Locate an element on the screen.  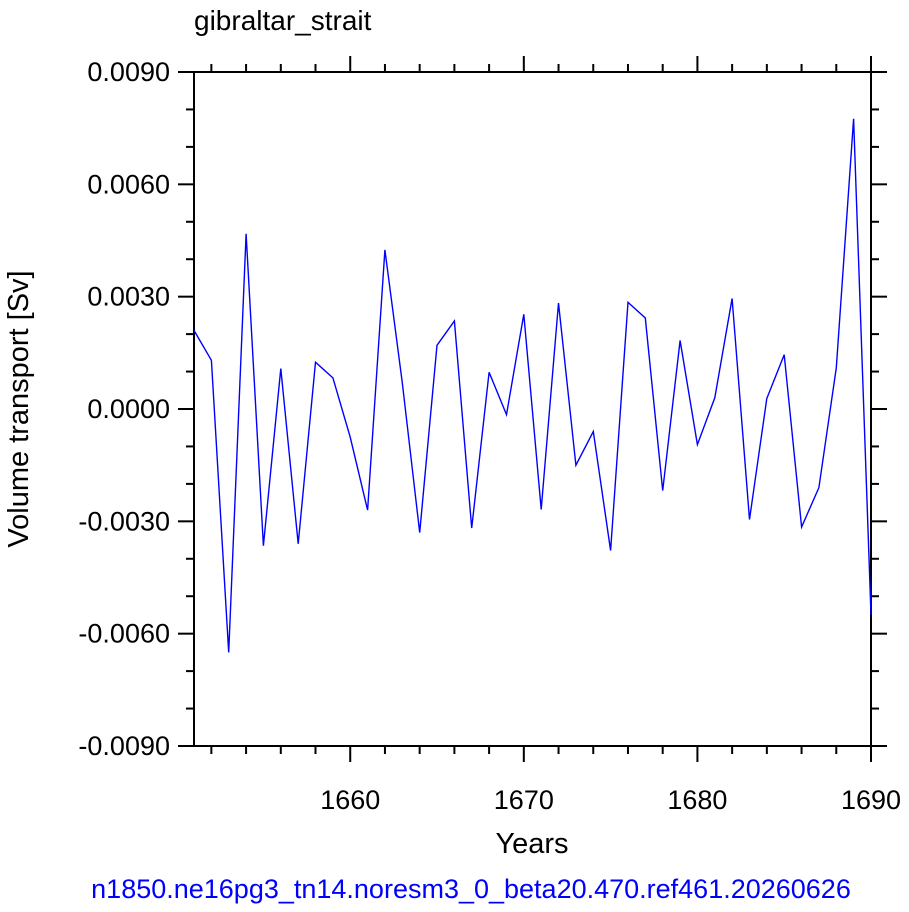
x-tick-label: 1680 is located at coordinates (697, 800).